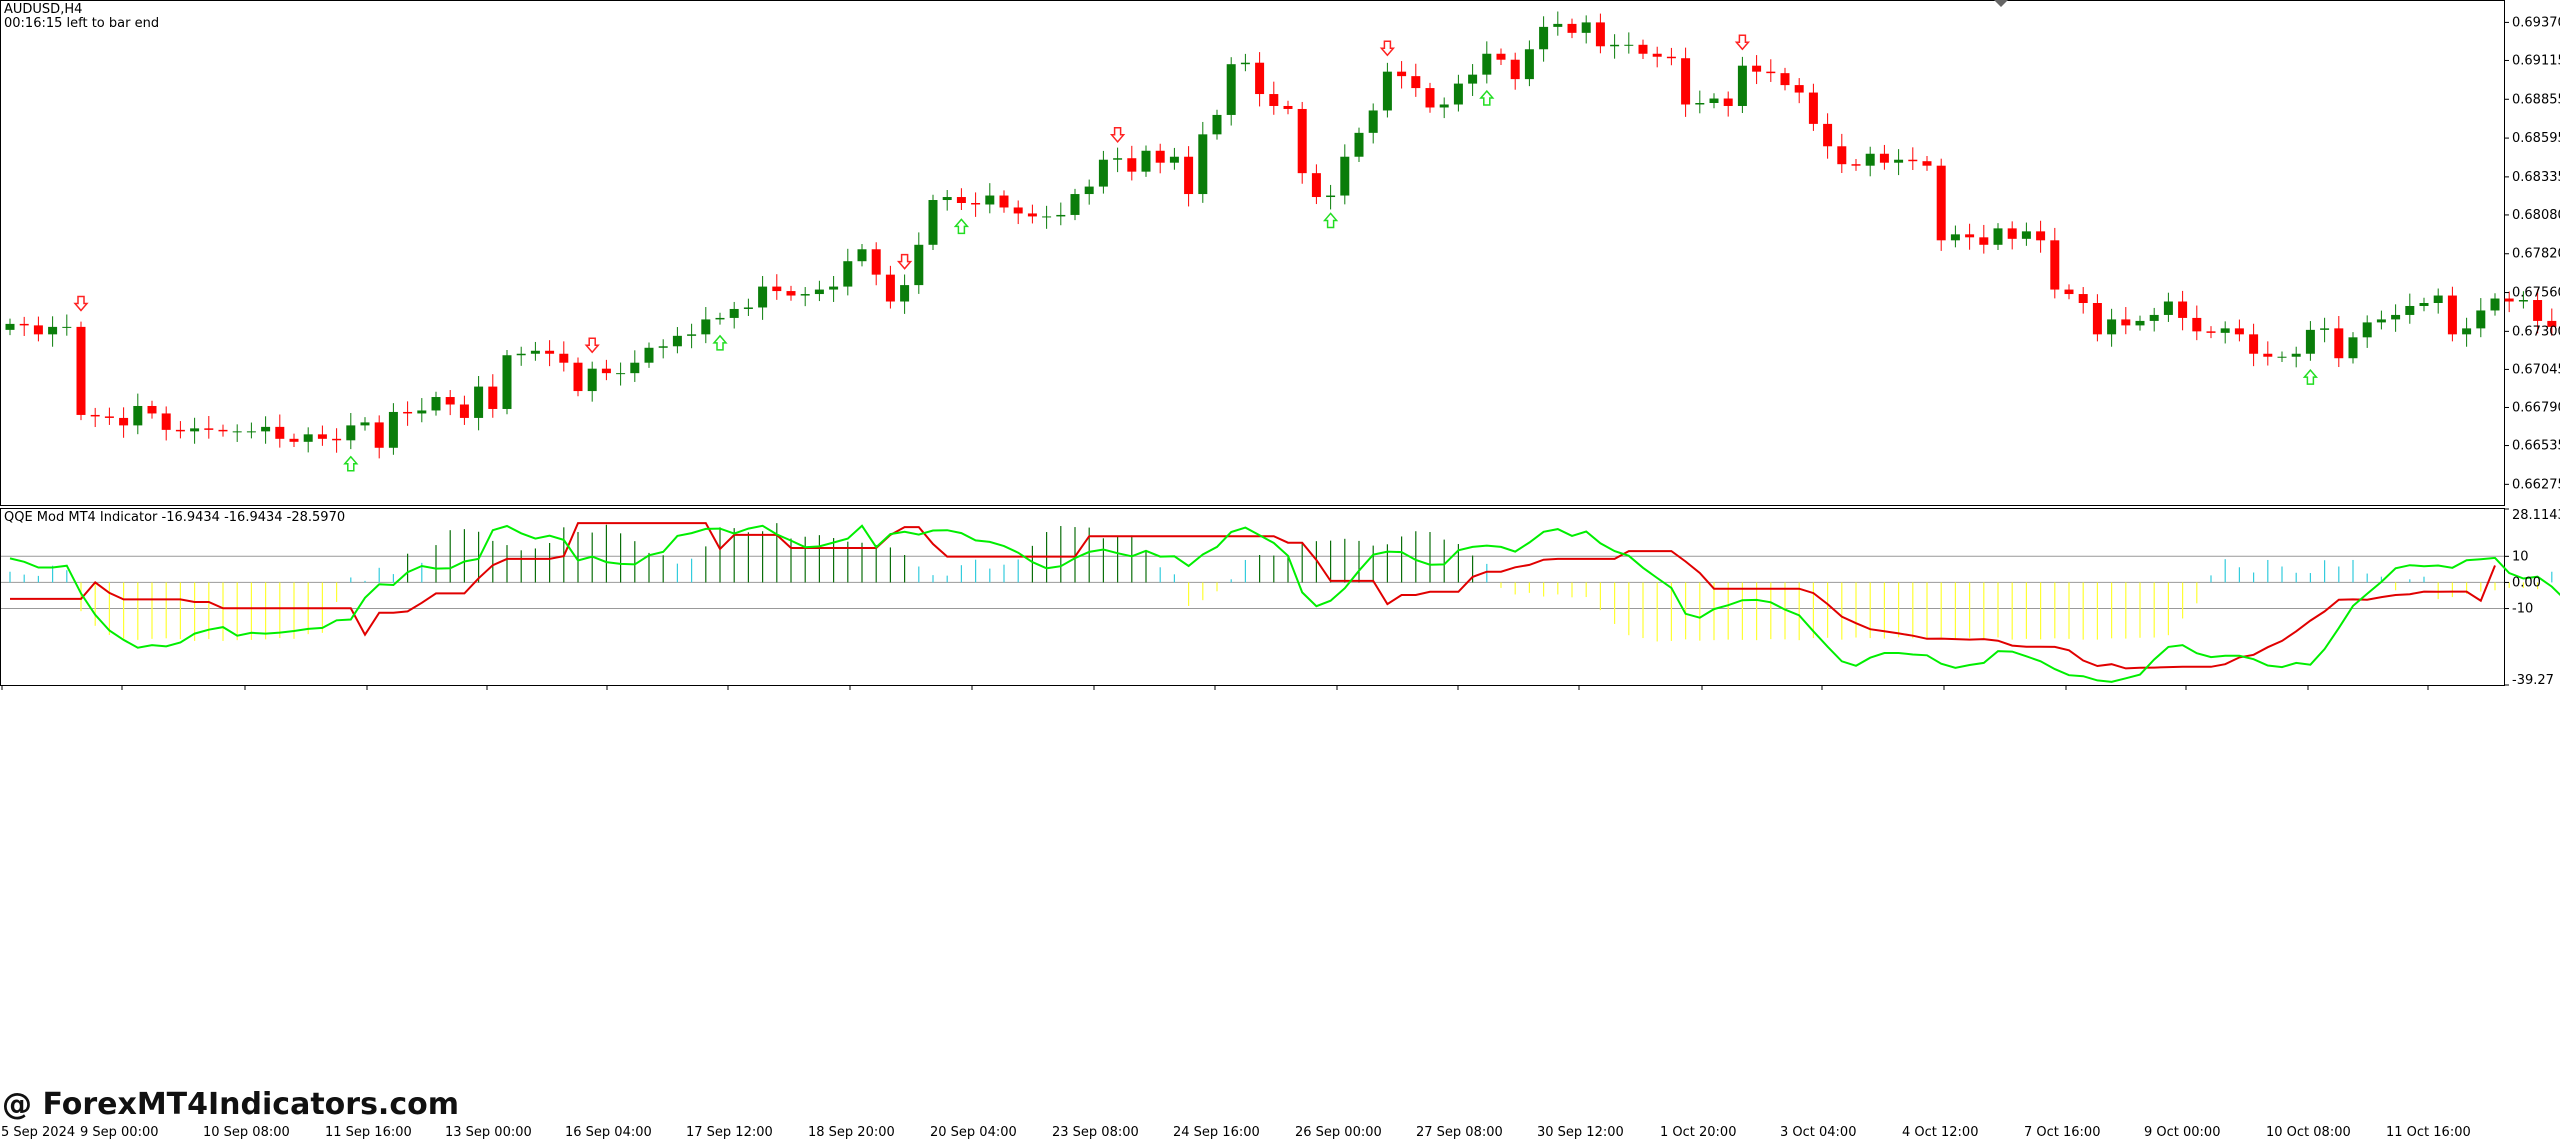  I want to click on indicator-axis: 28.1143 10 0.00 -10 -39.27, so click(2532, 598).